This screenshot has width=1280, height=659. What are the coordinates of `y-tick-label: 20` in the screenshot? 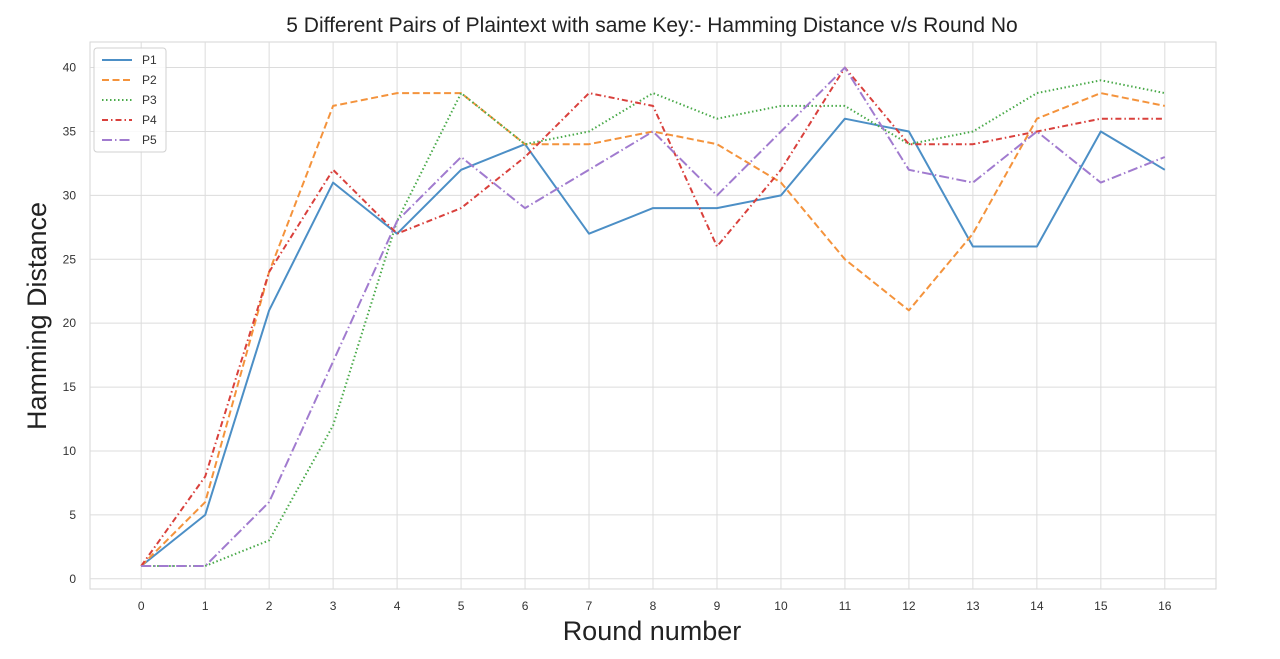 It's located at (70, 323).